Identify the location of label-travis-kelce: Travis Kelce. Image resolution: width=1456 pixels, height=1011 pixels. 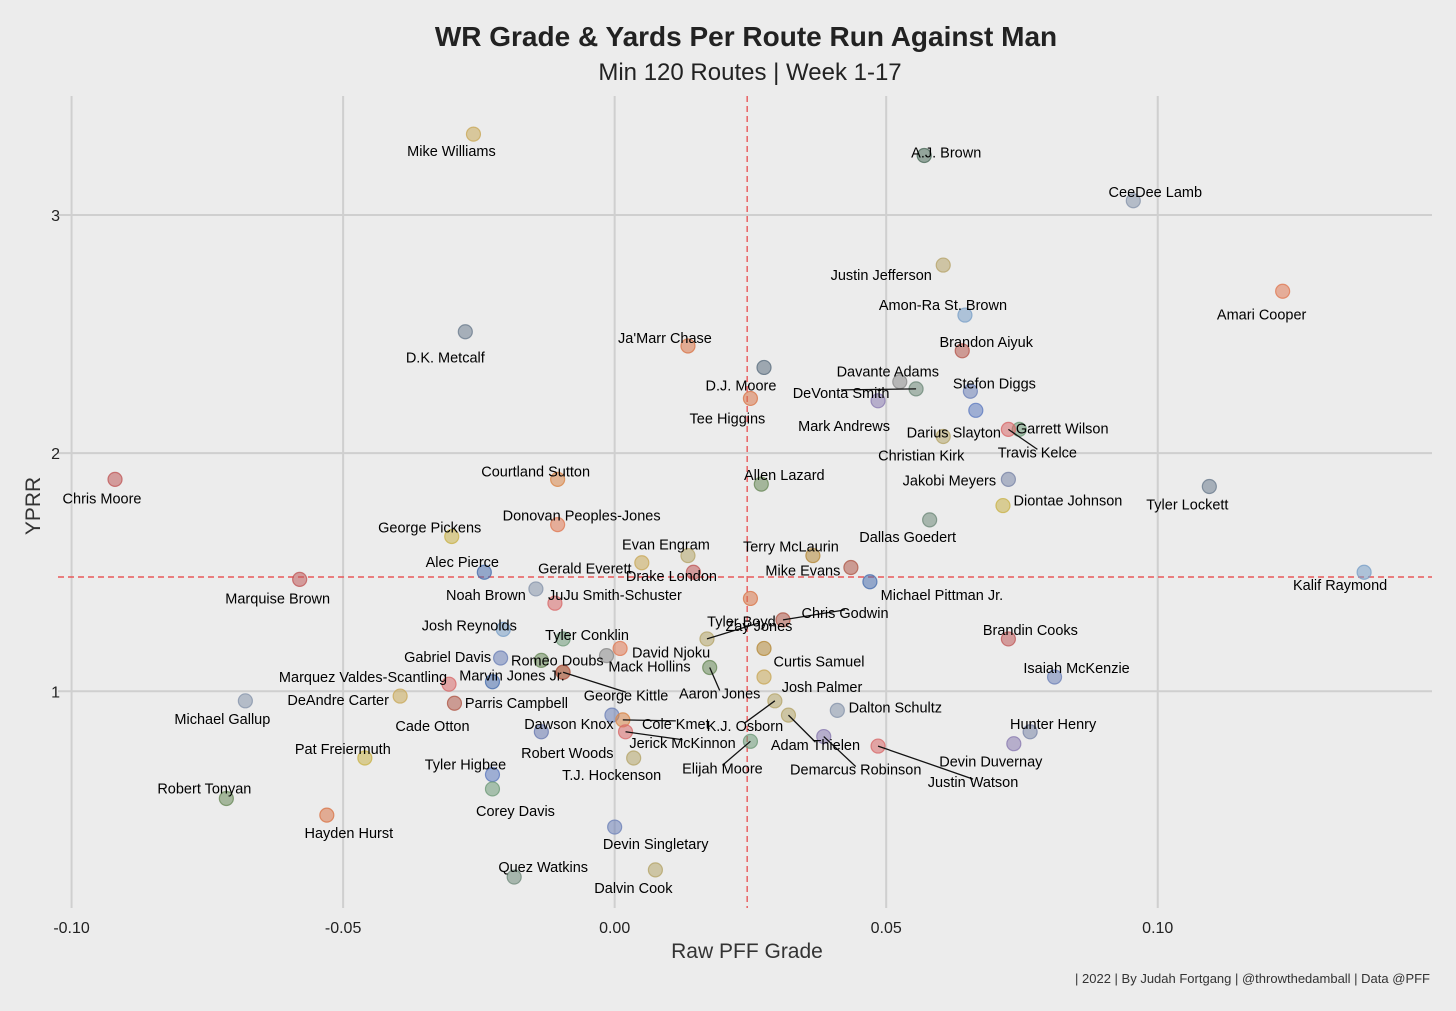
(1037, 453).